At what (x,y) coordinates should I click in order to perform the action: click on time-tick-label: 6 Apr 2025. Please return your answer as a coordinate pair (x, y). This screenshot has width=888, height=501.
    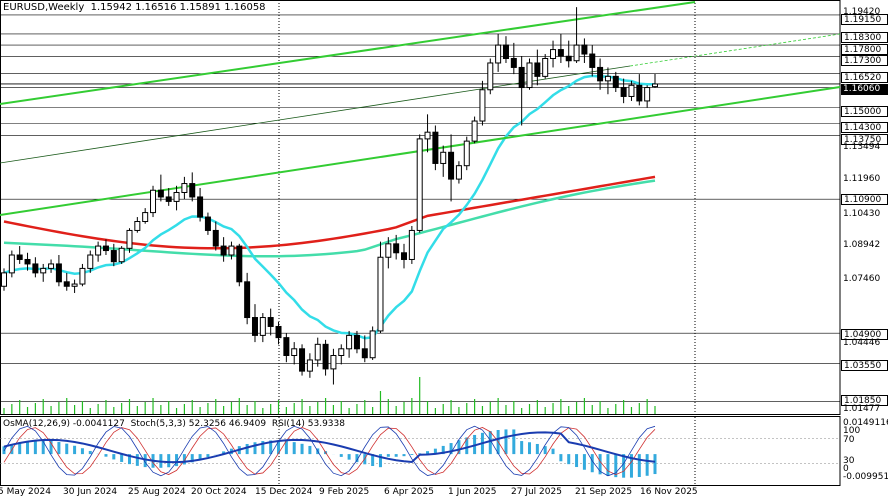
    Looking at the image, I should click on (409, 492).